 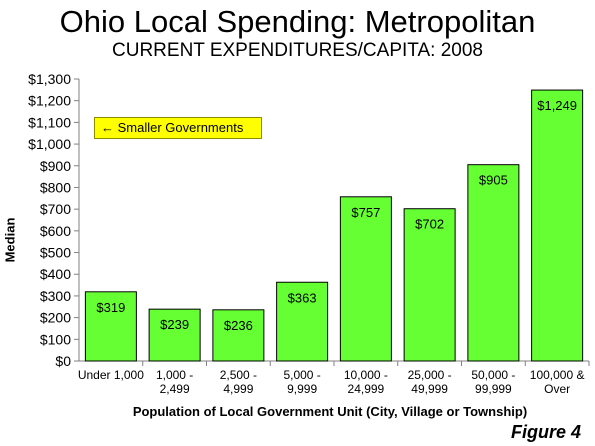 What do you see at coordinates (55, 231) in the screenshot?
I see `y-tick-label: $600` at bounding box center [55, 231].